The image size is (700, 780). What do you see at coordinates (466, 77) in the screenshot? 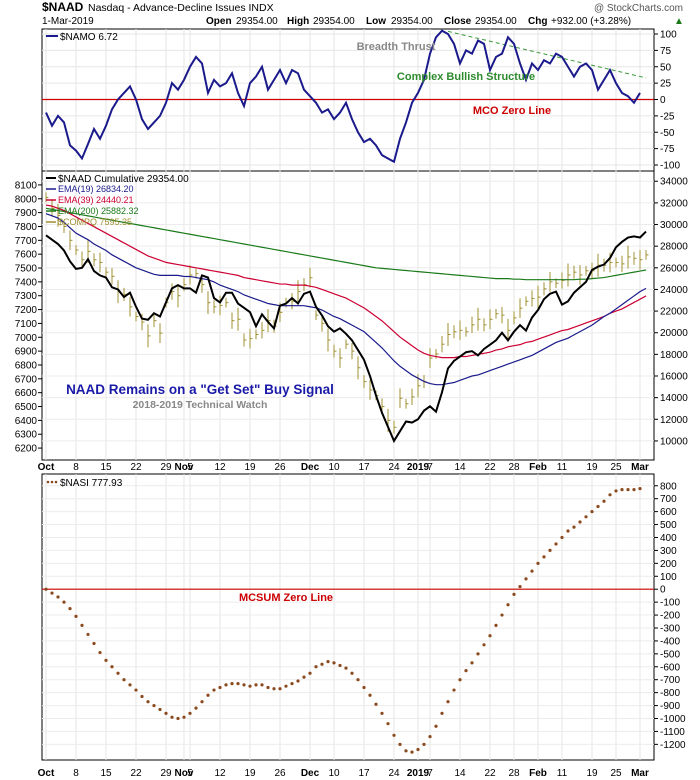
I see `complex-bullish-annotation: Complex Bullish Structure` at bounding box center [466, 77].